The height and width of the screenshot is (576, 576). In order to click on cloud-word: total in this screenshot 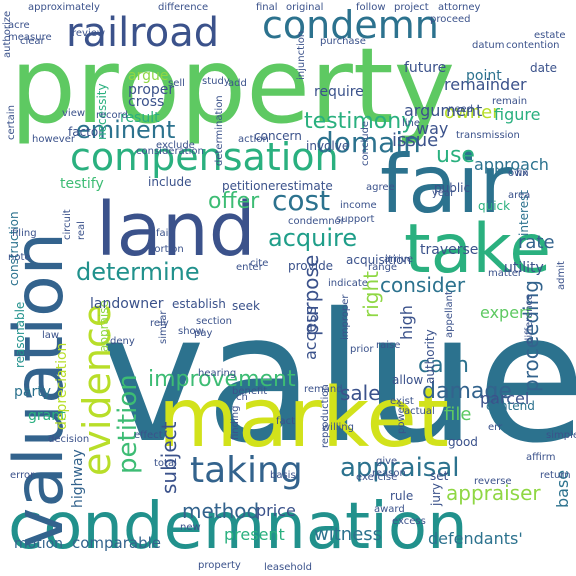, I will do `click(165, 463)`.